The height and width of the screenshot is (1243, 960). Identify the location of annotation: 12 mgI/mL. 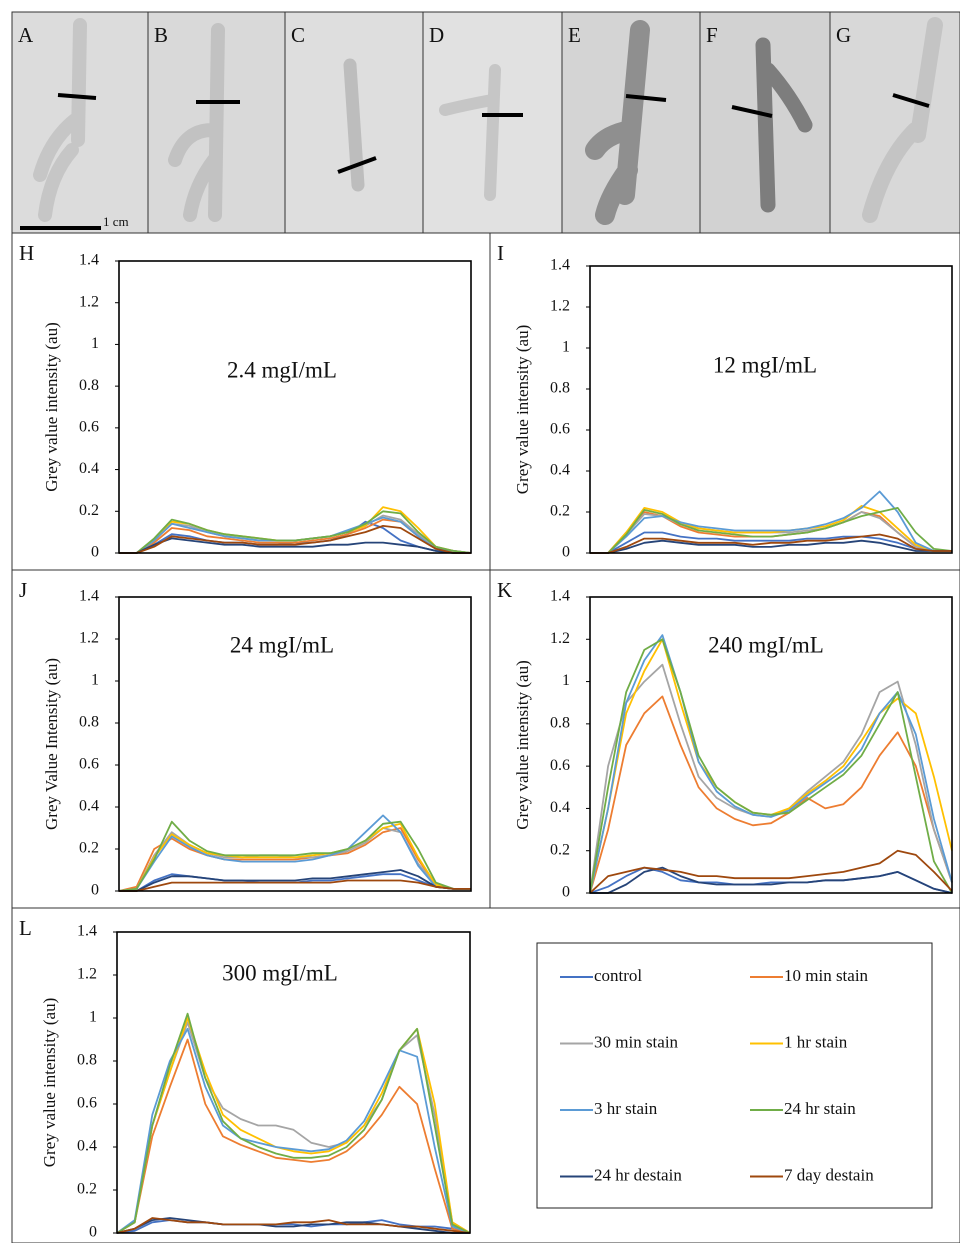
(765, 364).